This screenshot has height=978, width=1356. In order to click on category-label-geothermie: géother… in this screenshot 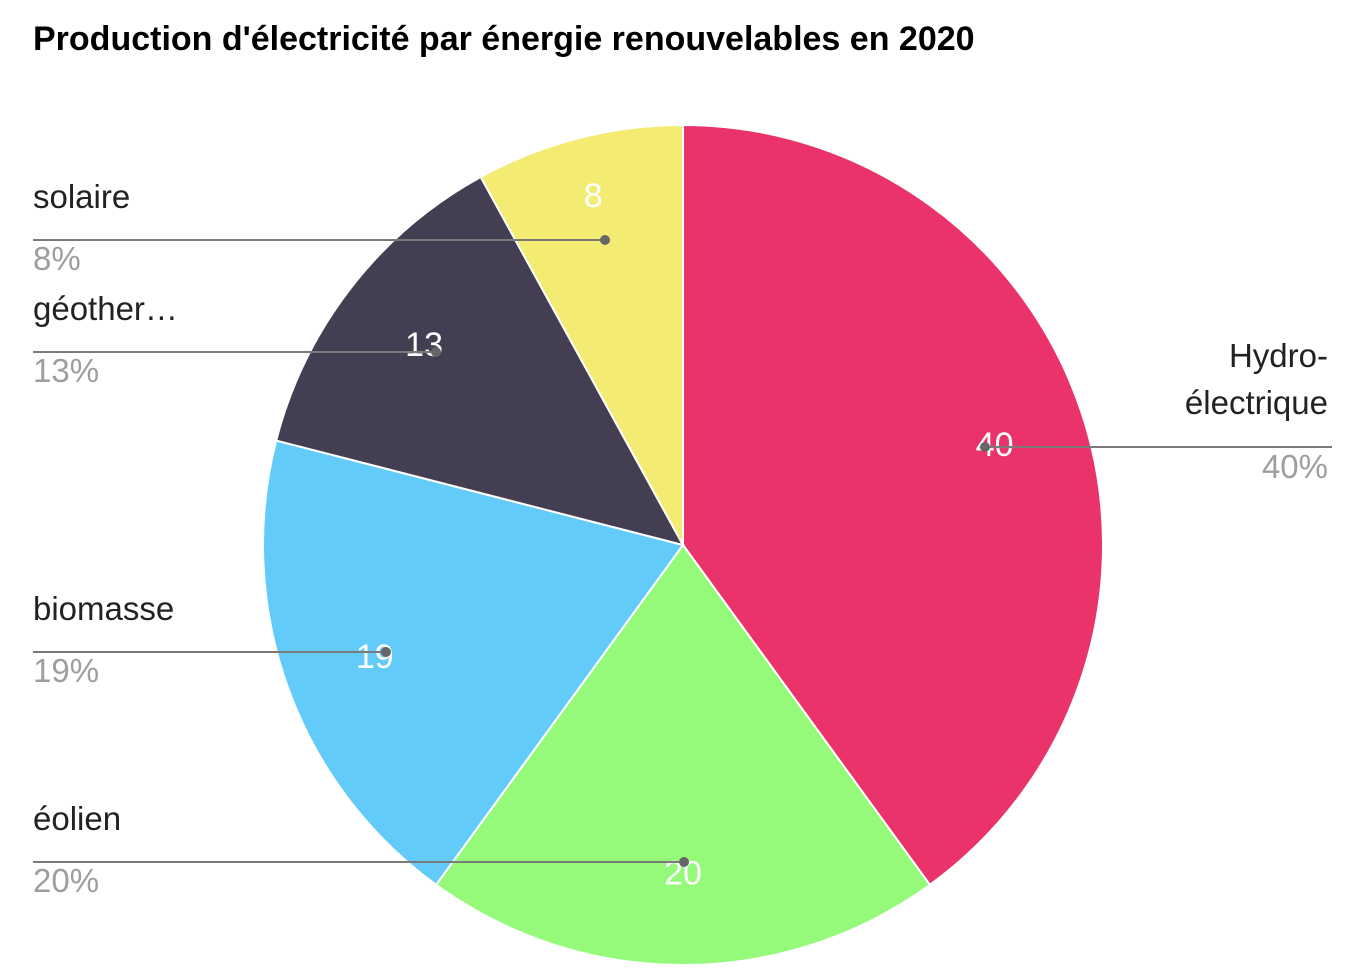, I will do `click(105, 308)`.